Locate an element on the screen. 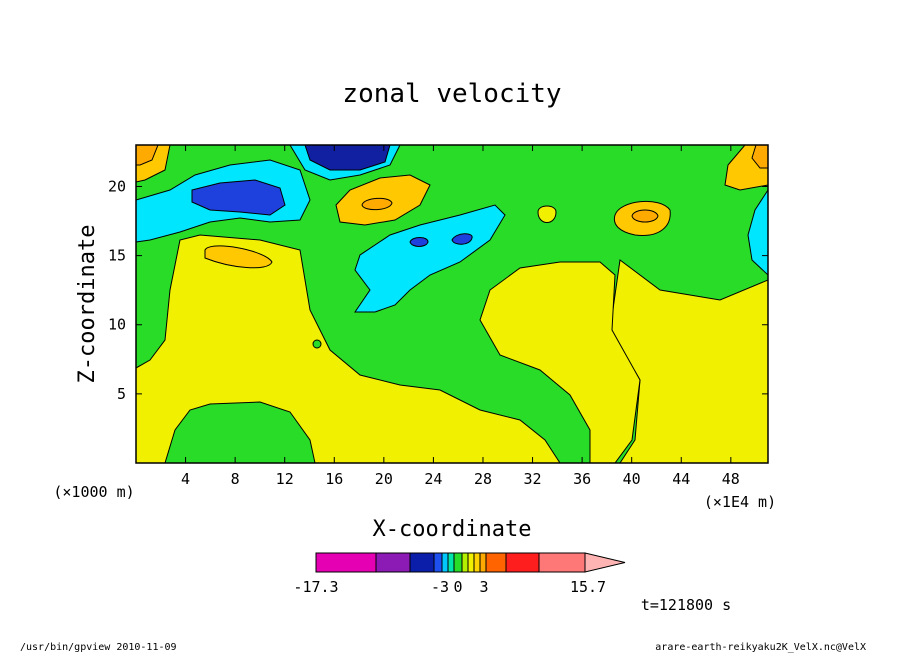  x-tick-label: 36 is located at coordinates (582, 479).